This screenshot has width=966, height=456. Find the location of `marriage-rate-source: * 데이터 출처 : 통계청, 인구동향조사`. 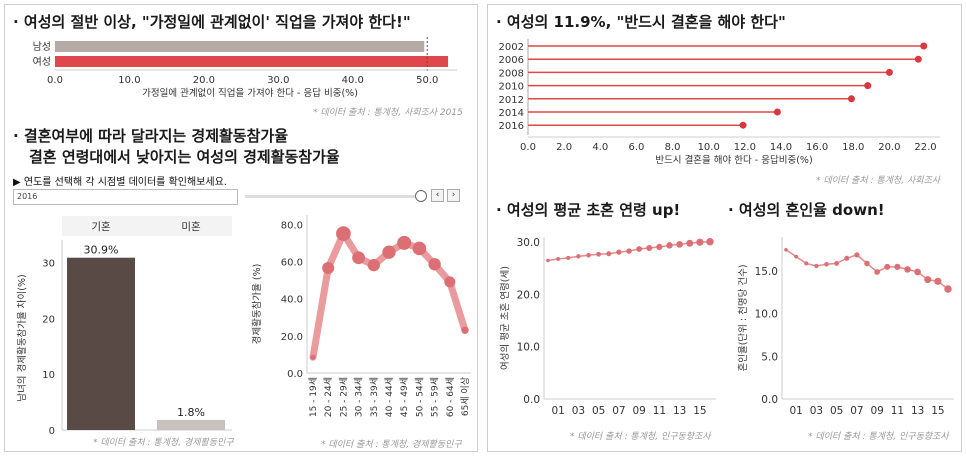

marriage-rate-source: * 데이터 출처 : 통계청, 인구동향조사 is located at coordinates (878, 437).